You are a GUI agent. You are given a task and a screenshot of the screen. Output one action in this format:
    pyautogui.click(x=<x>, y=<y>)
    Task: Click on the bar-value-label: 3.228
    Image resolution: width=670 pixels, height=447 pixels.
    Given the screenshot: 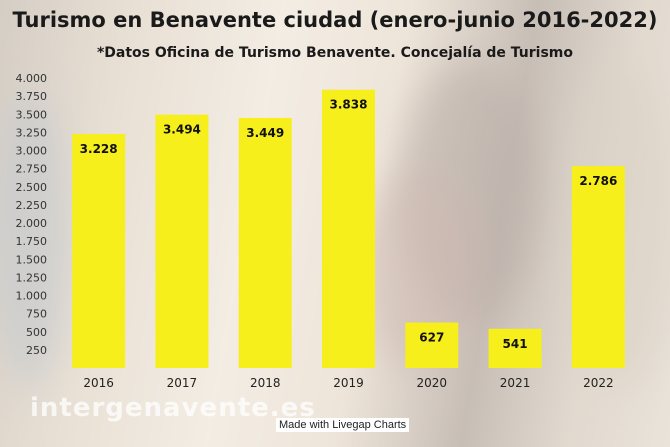 What is the action you would take?
    pyautogui.click(x=99, y=149)
    